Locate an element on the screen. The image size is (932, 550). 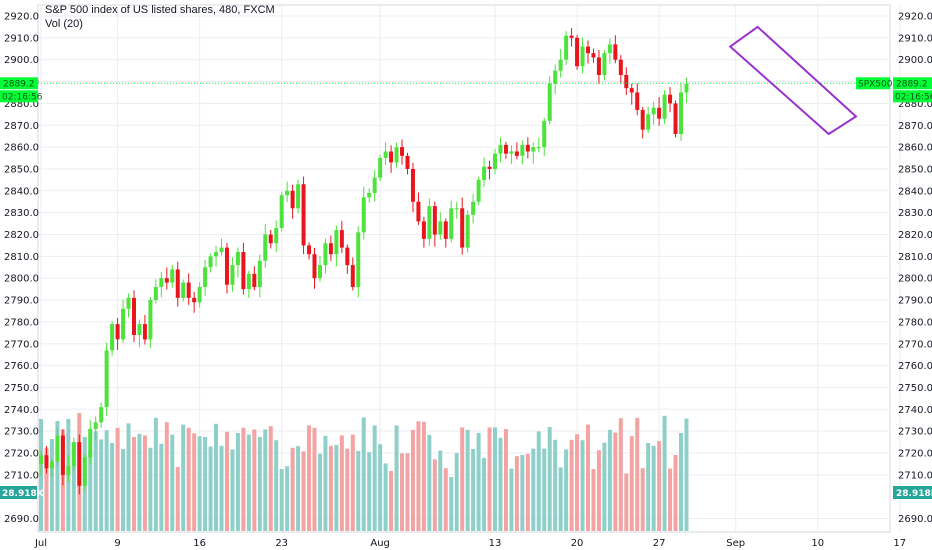
y-tick-label-left: 2790.0 is located at coordinates (21, 301).